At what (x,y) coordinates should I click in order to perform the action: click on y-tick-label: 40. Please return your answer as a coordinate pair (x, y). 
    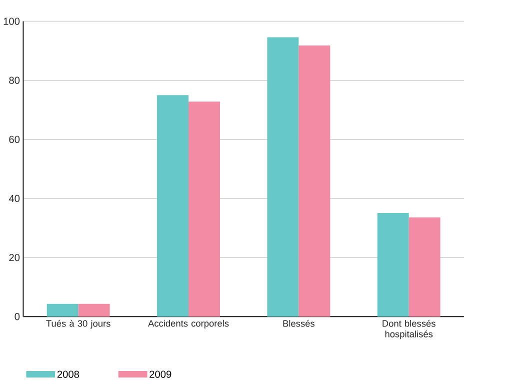
    Looking at the image, I should click on (14, 198).